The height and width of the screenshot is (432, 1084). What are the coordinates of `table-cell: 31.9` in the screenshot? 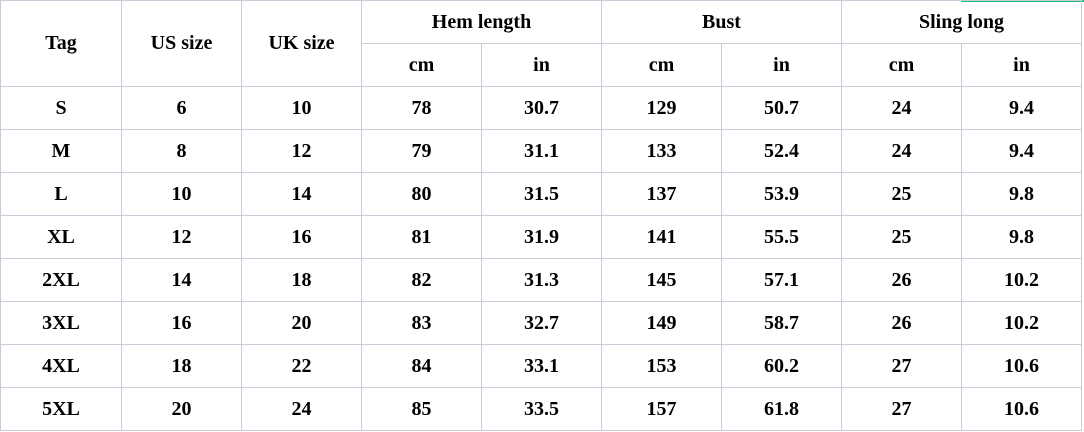 It's located at (541, 237).